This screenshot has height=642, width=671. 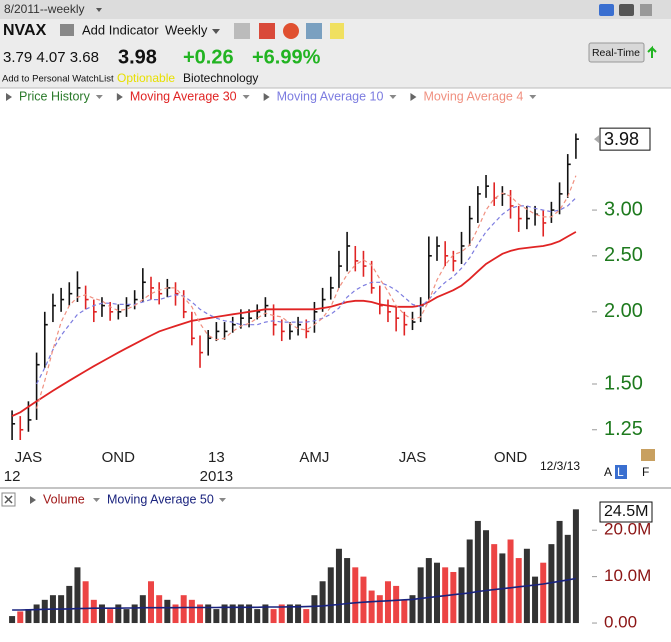 What do you see at coordinates (626, 512) in the screenshot?
I see `last-value-box` at bounding box center [626, 512].